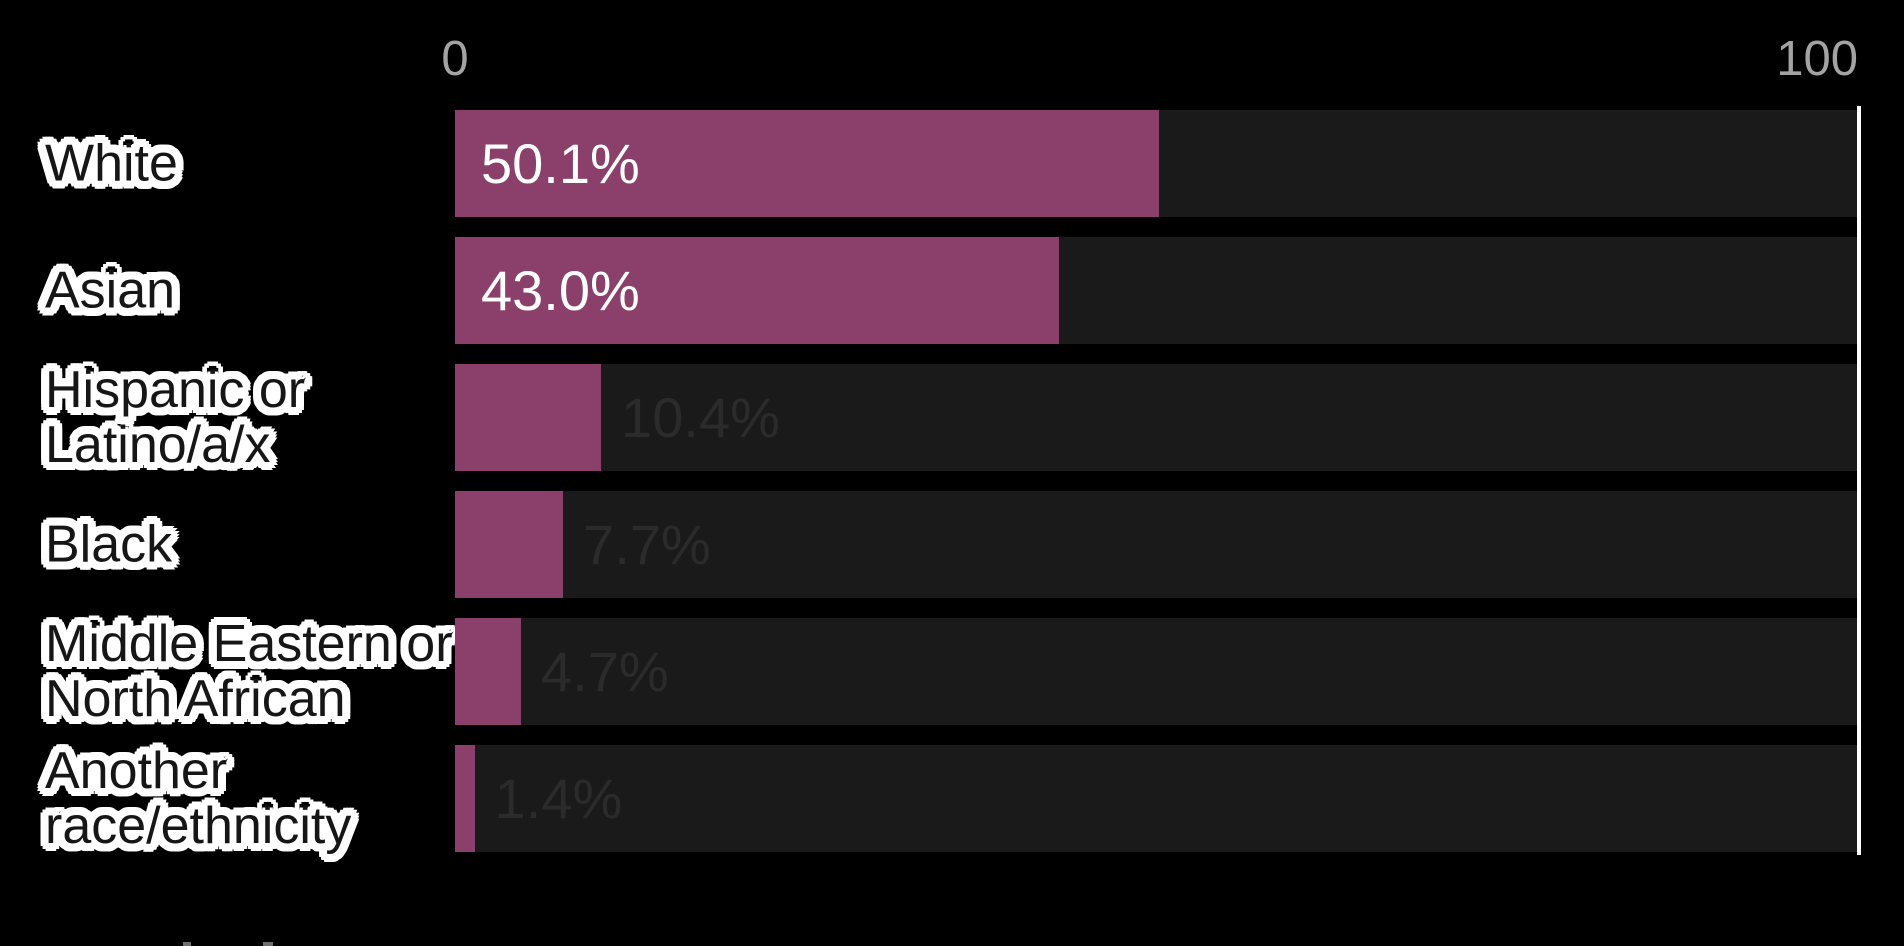 Image resolution: width=1904 pixels, height=946 pixels. Describe the element at coordinates (1157, 544) in the screenshot. I see `bar-track: 7.7%` at that location.